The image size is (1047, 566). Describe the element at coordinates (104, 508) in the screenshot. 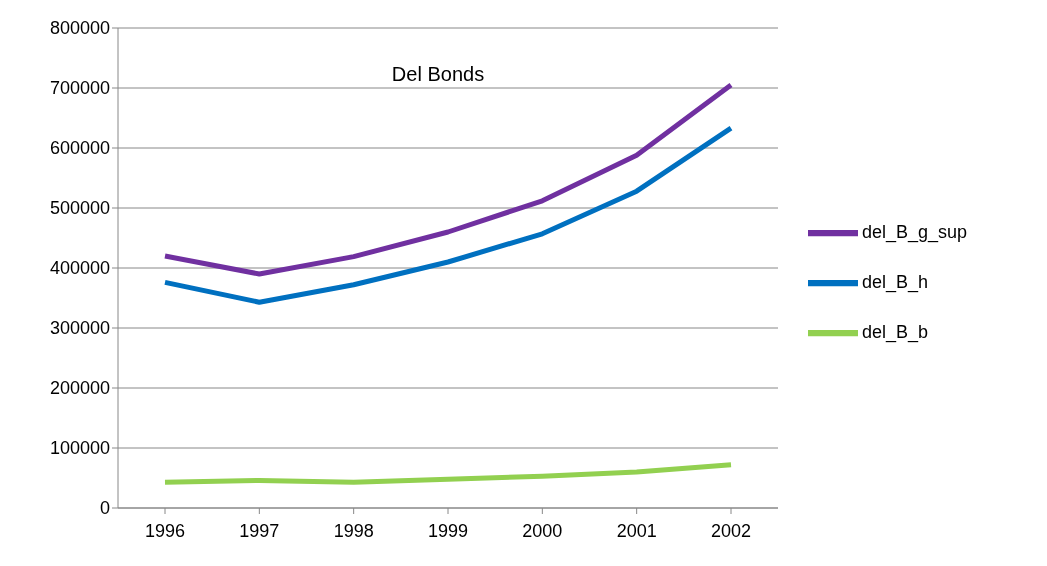

I see `y-tick-label: 0` at that location.